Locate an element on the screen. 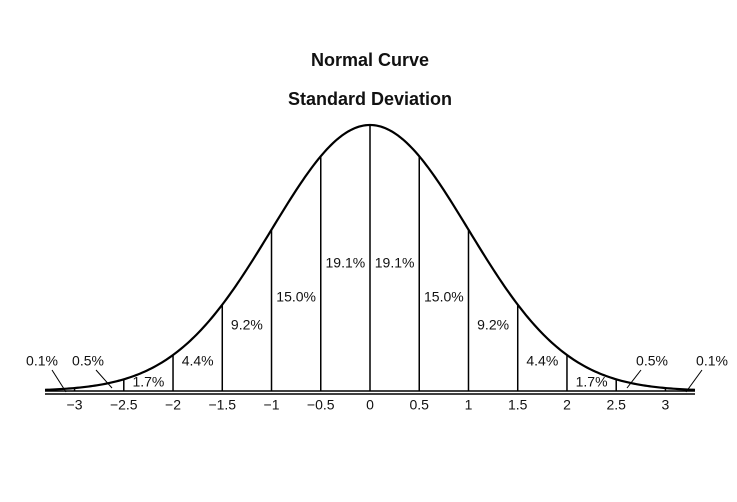 Image resolution: width=737 pixels, height=502 pixels. x-tick-label: −1 is located at coordinates (272, 405).